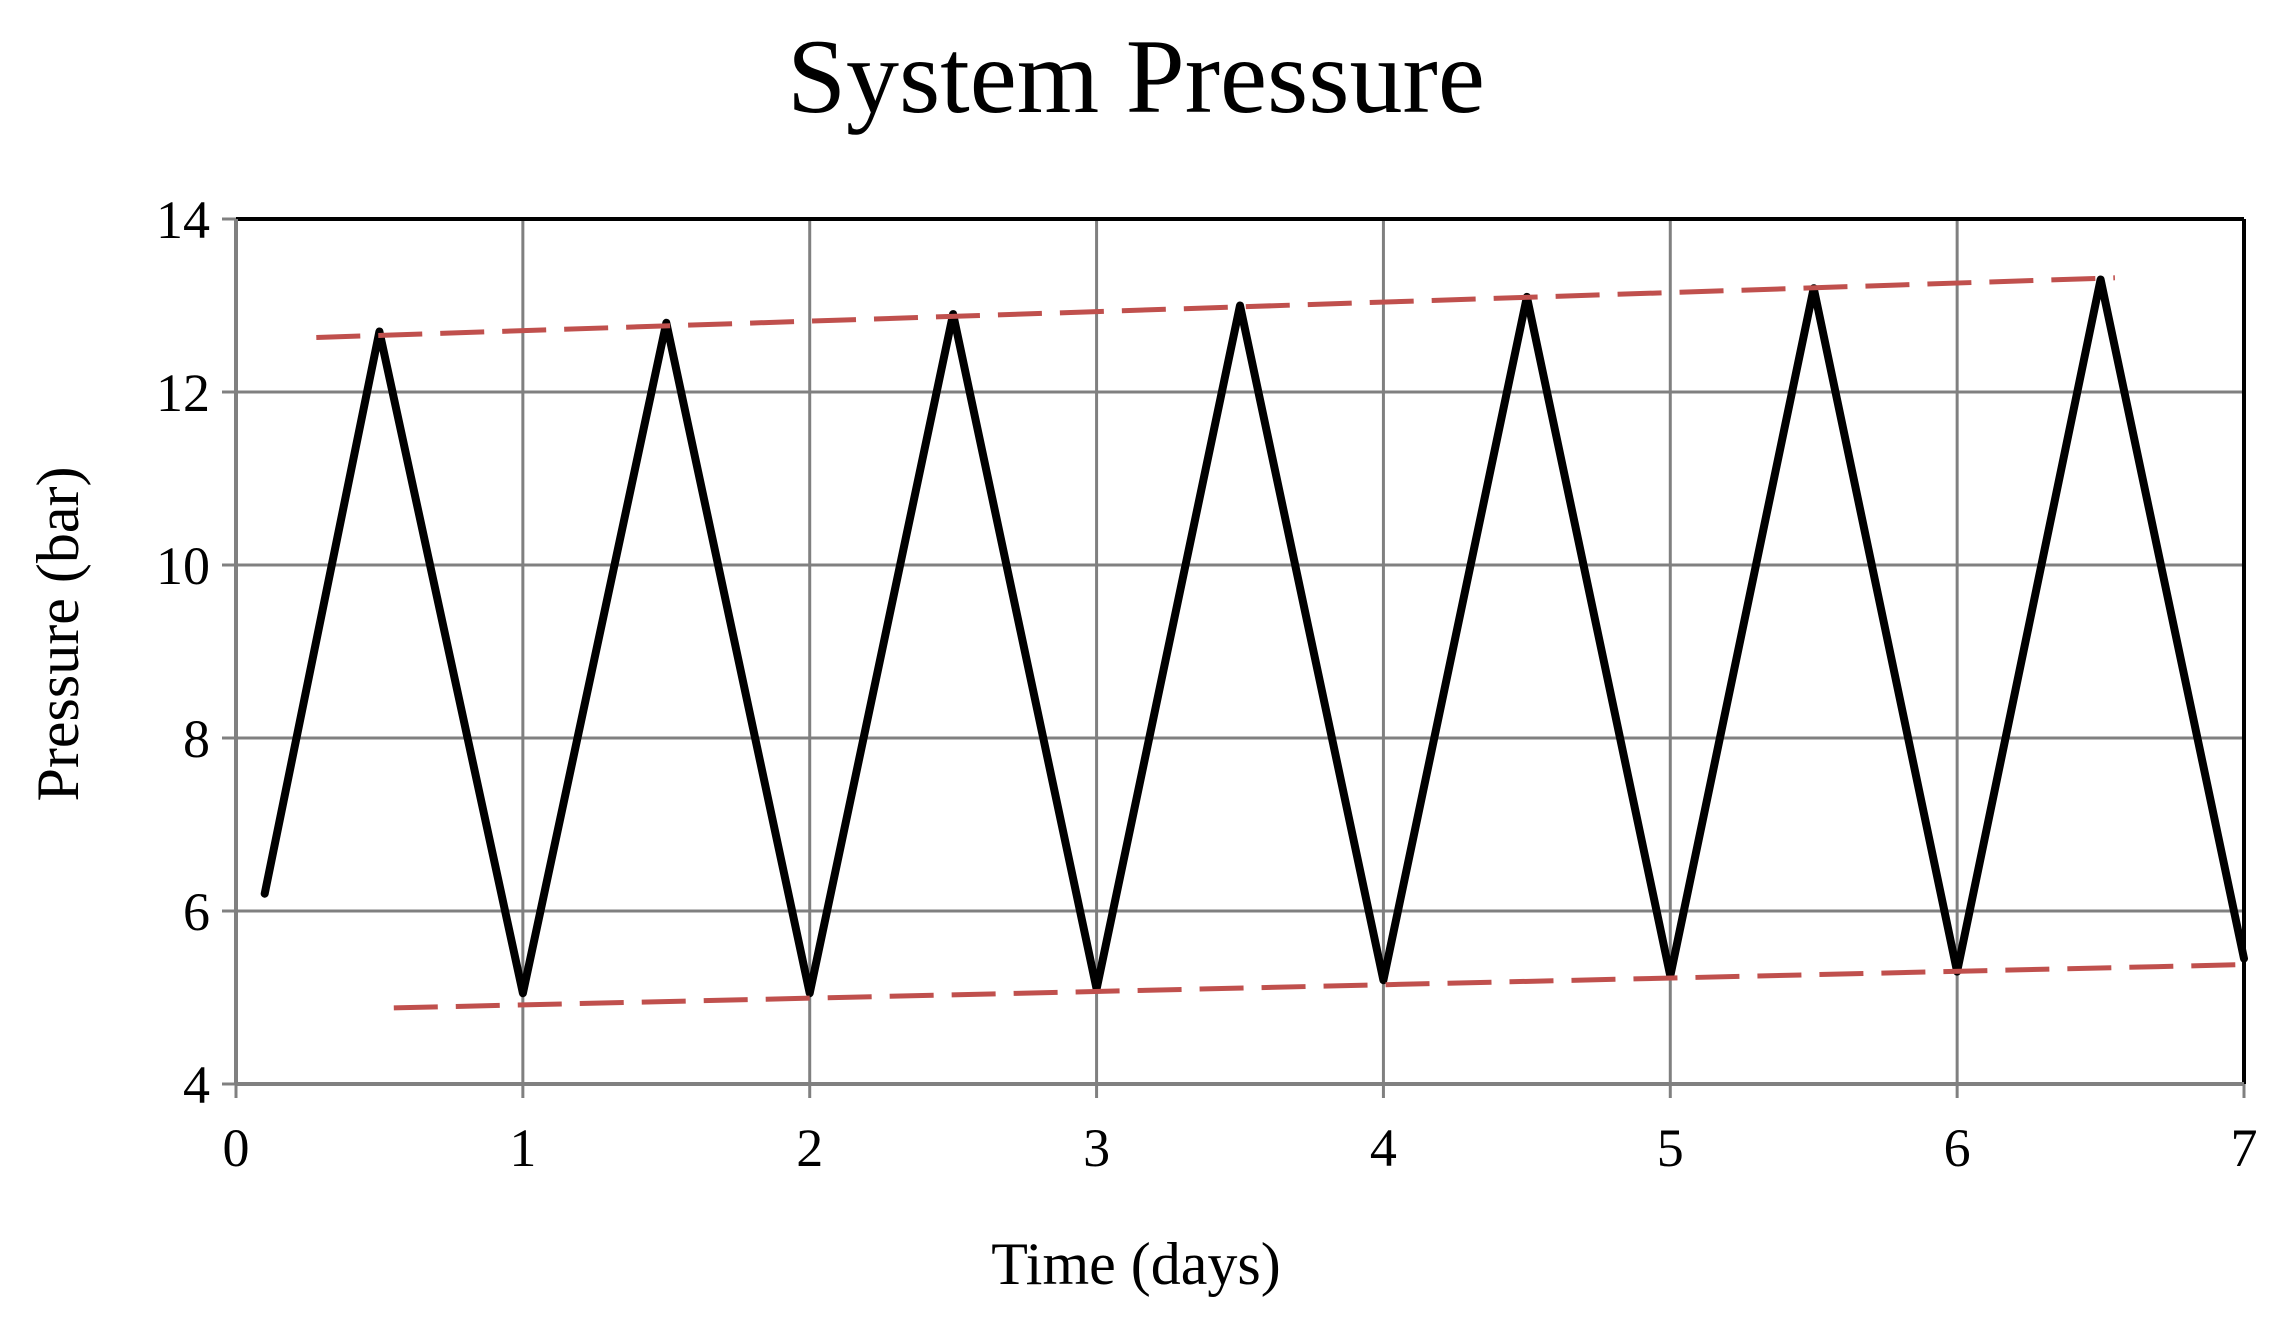 Image resolution: width=2281 pixels, height=1321 pixels. Describe the element at coordinates (196, 739) in the screenshot. I see `y-tick-label-2: 8` at that location.